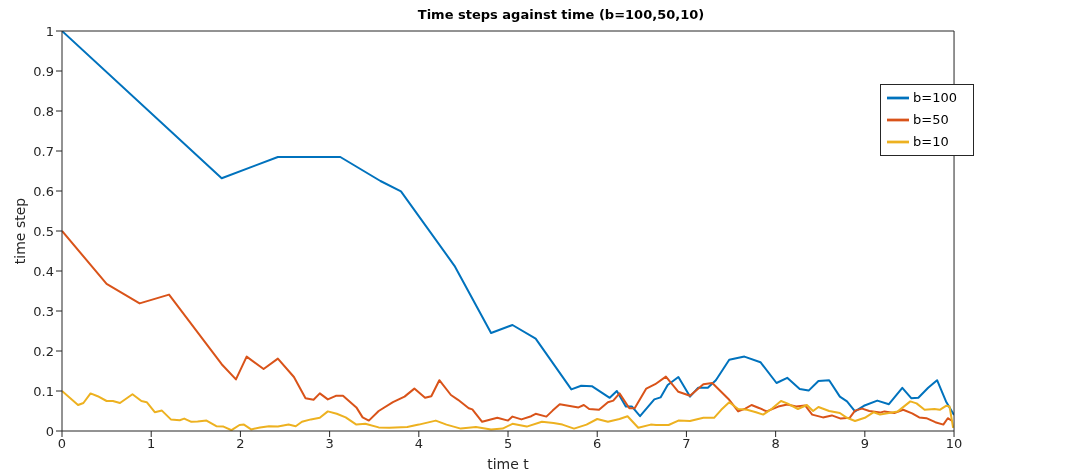 The width and height of the screenshot is (1072, 473). Describe the element at coordinates (508, 444) in the screenshot. I see `x-tick-label: 5` at that location.